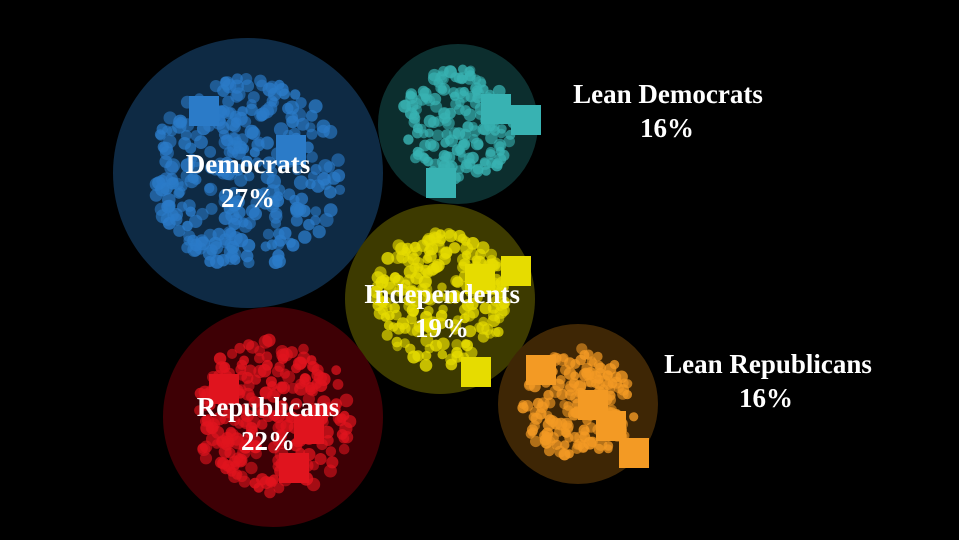  What do you see at coordinates (268, 441) in the screenshot?
I see `group-pct-republicans: 22%` at bounding box center [268, 441].